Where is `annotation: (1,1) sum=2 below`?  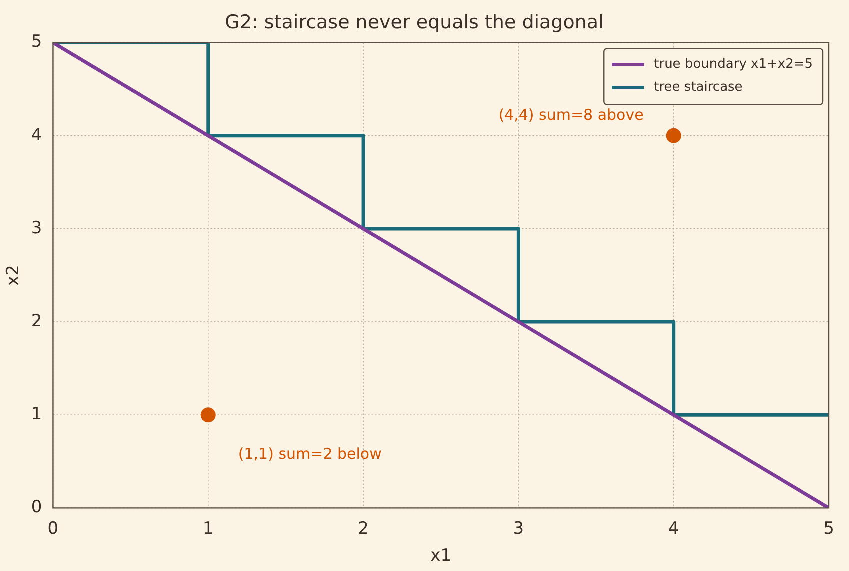 annotation: (1,1) sum=2 below is located at coordinates (310, 454).